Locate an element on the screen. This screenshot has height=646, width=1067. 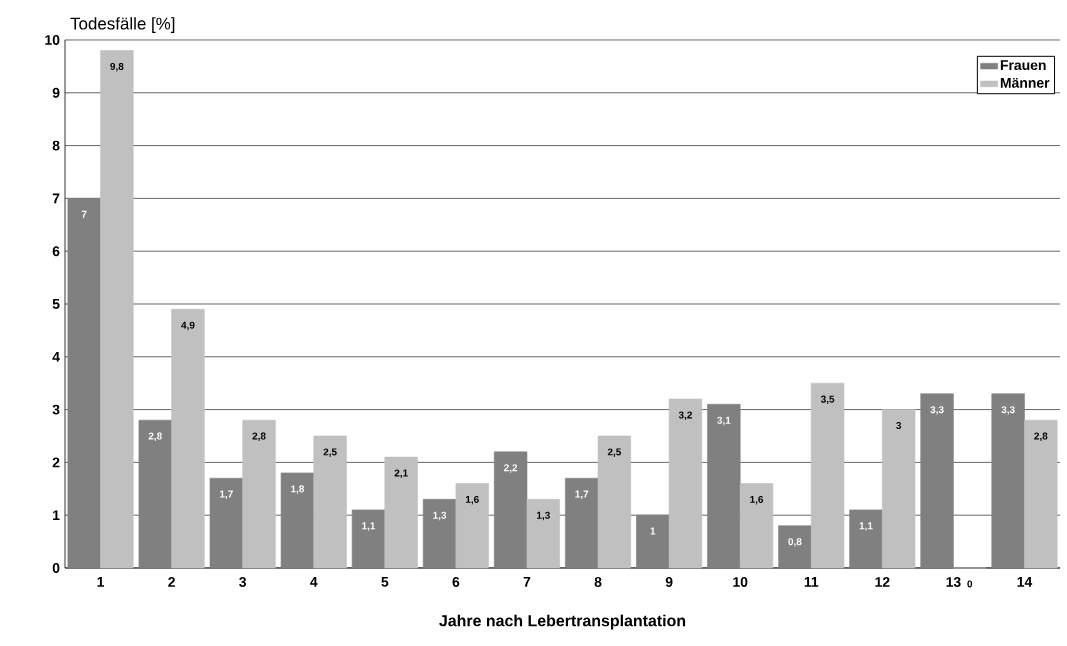
data-label: 3,2 is located at coordinates (685, 415).